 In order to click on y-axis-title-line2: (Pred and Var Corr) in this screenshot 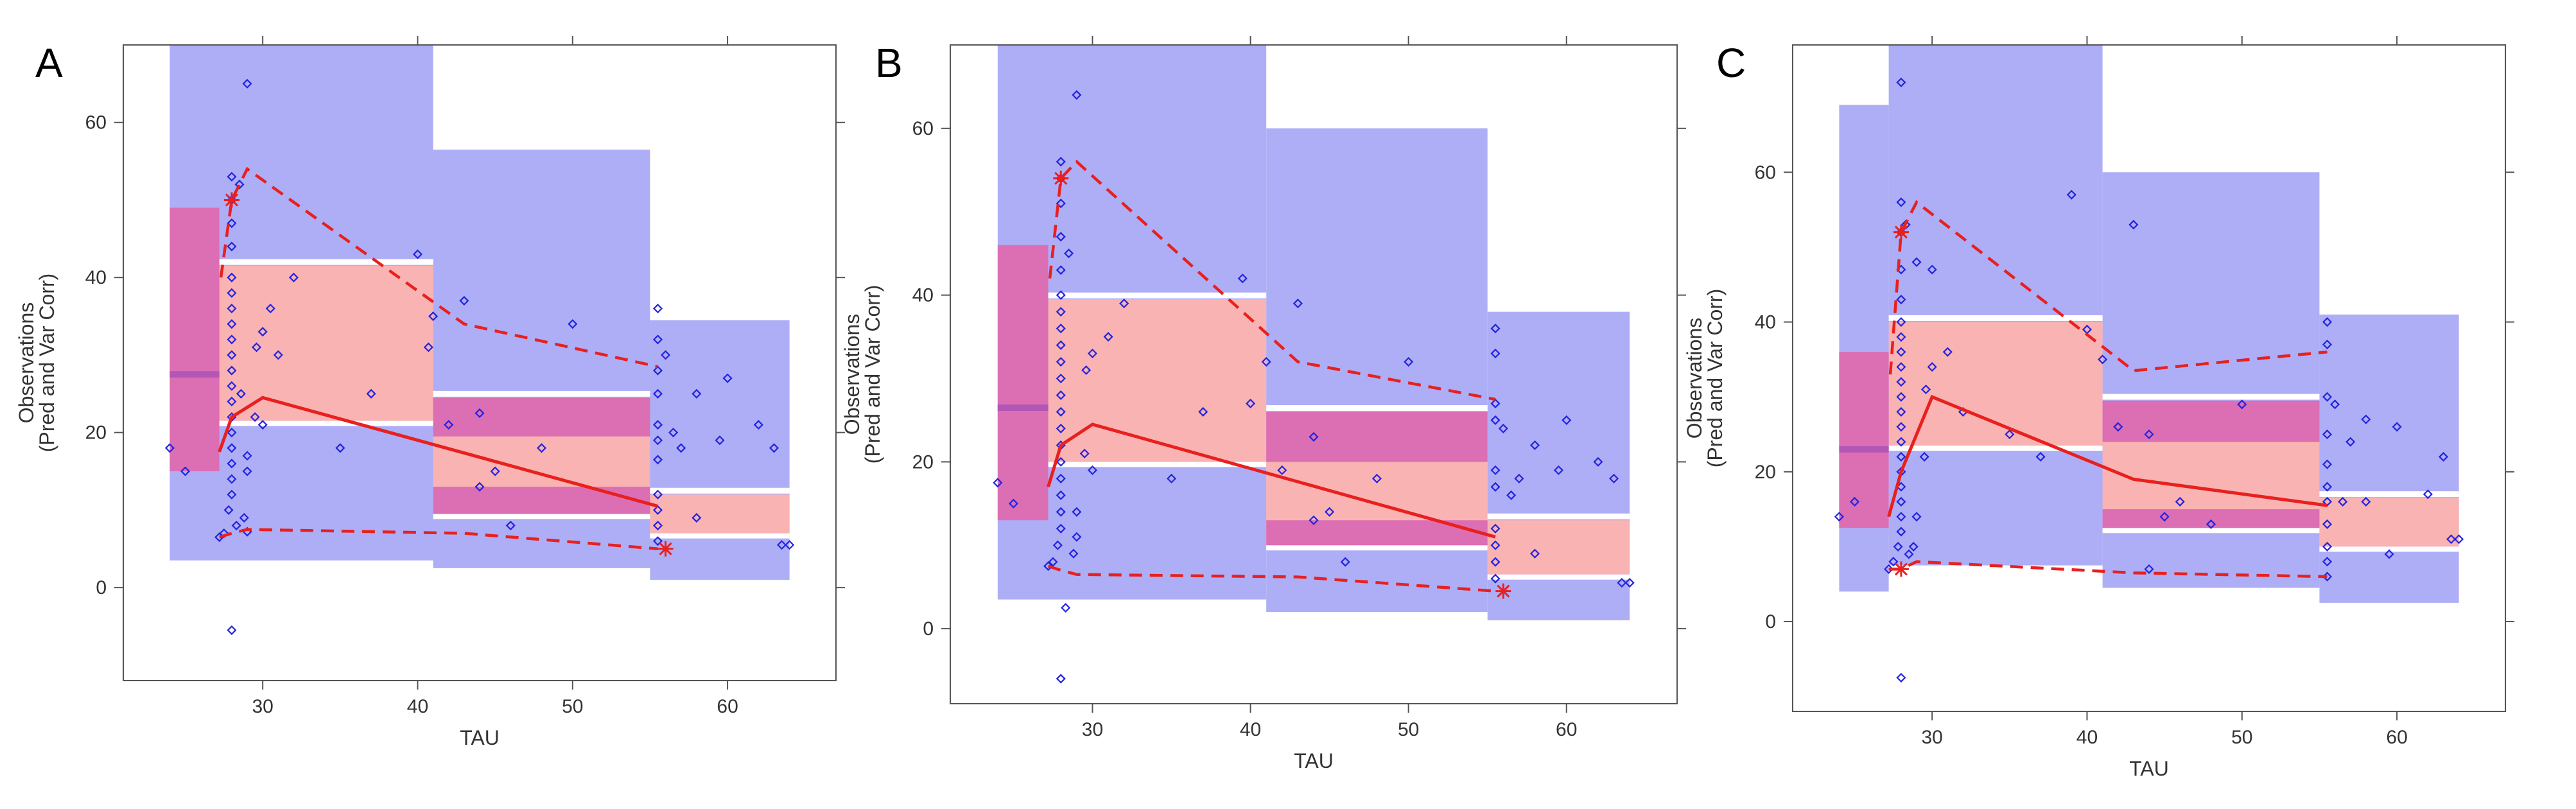, I will do `click(46, 363)`.